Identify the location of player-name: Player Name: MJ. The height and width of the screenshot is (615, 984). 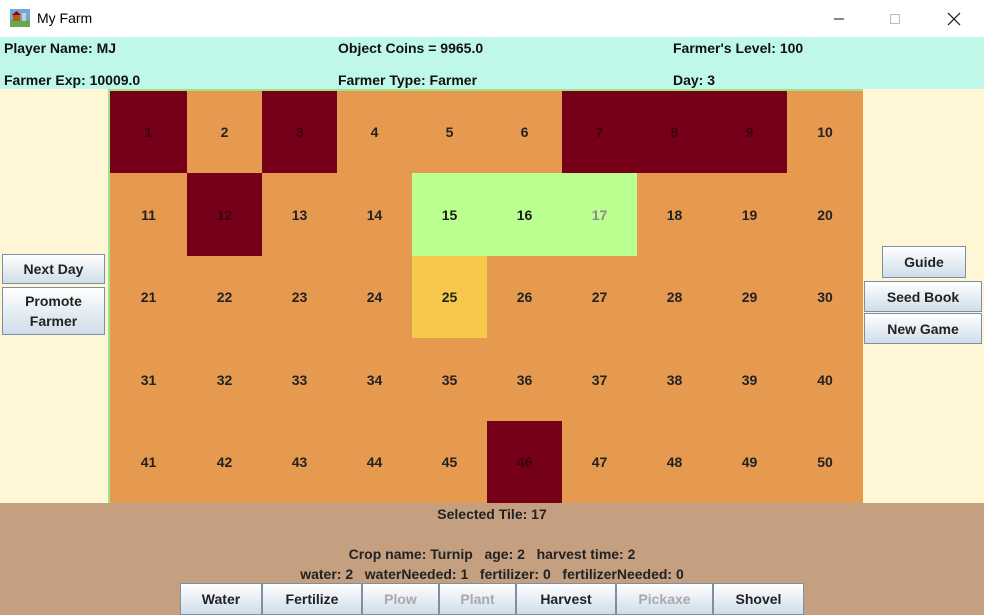
(60, 48).